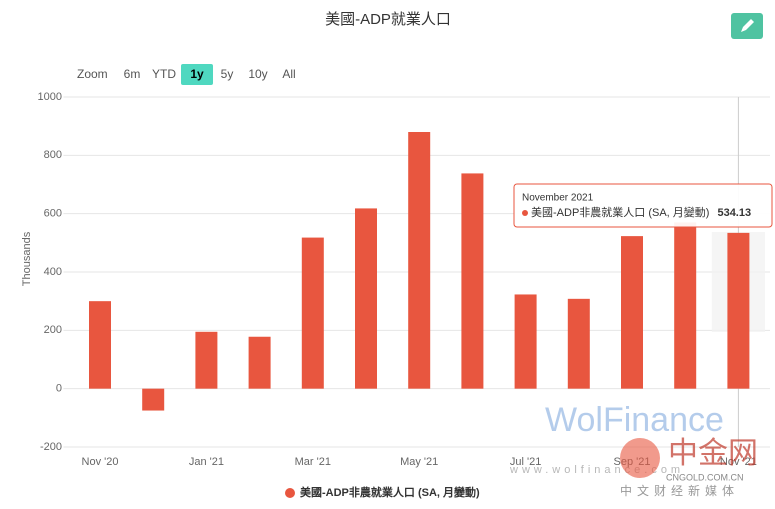  I want to click on watermark-logo, so click(640, 458).